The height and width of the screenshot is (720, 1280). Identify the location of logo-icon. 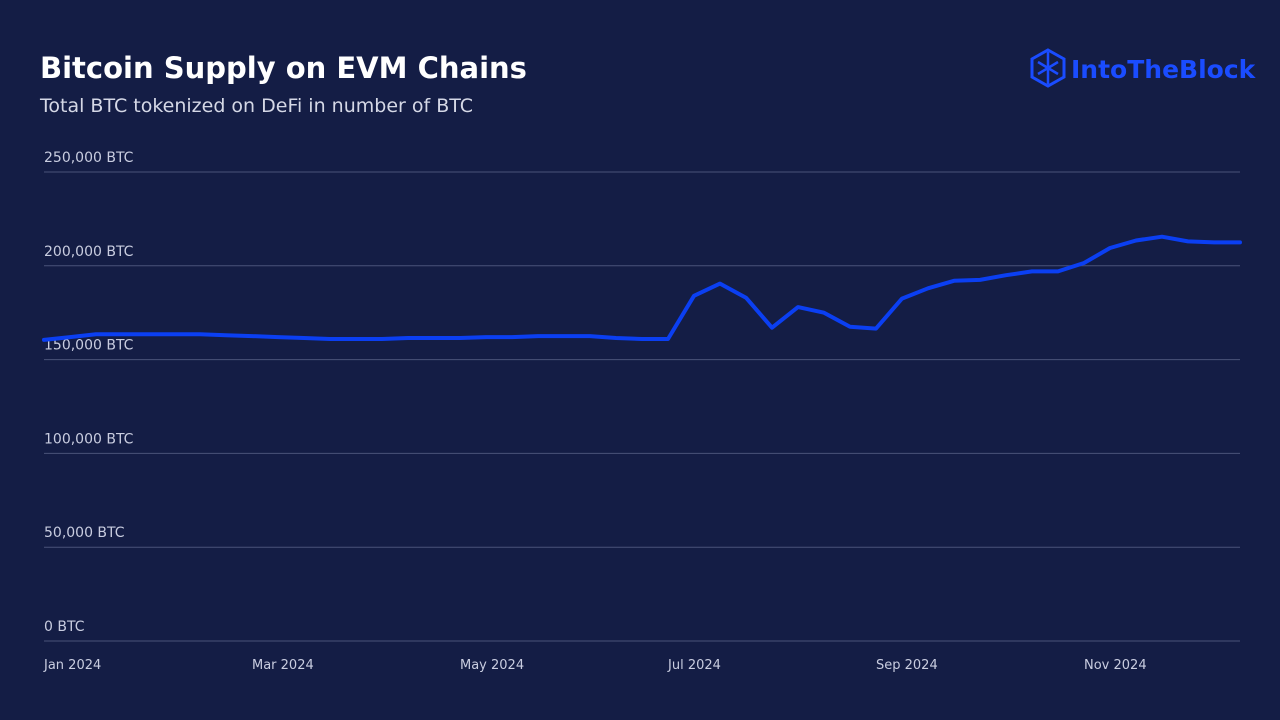
(1048, 68).